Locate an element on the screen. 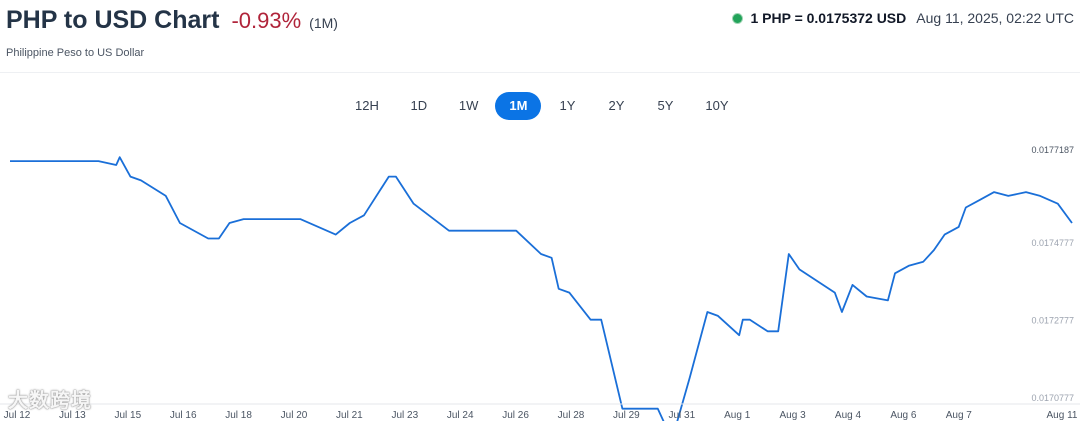 Image resolution: width=1080 pixels, height=421 pixels. x-tick-label: Jul 24 is located at coordinates (460, 415).